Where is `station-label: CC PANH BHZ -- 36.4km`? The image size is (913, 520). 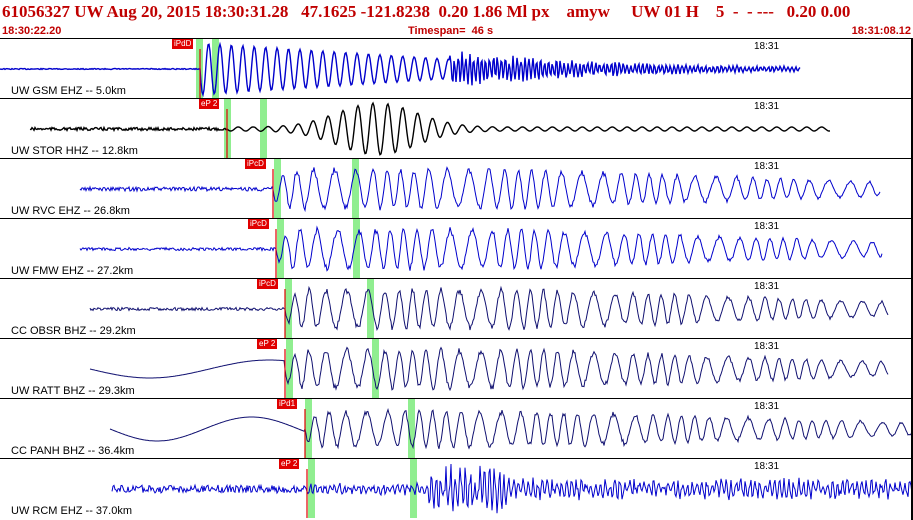 station-label: CC PANH BHZ -- 36.4km is located at coordinates (73, 451).